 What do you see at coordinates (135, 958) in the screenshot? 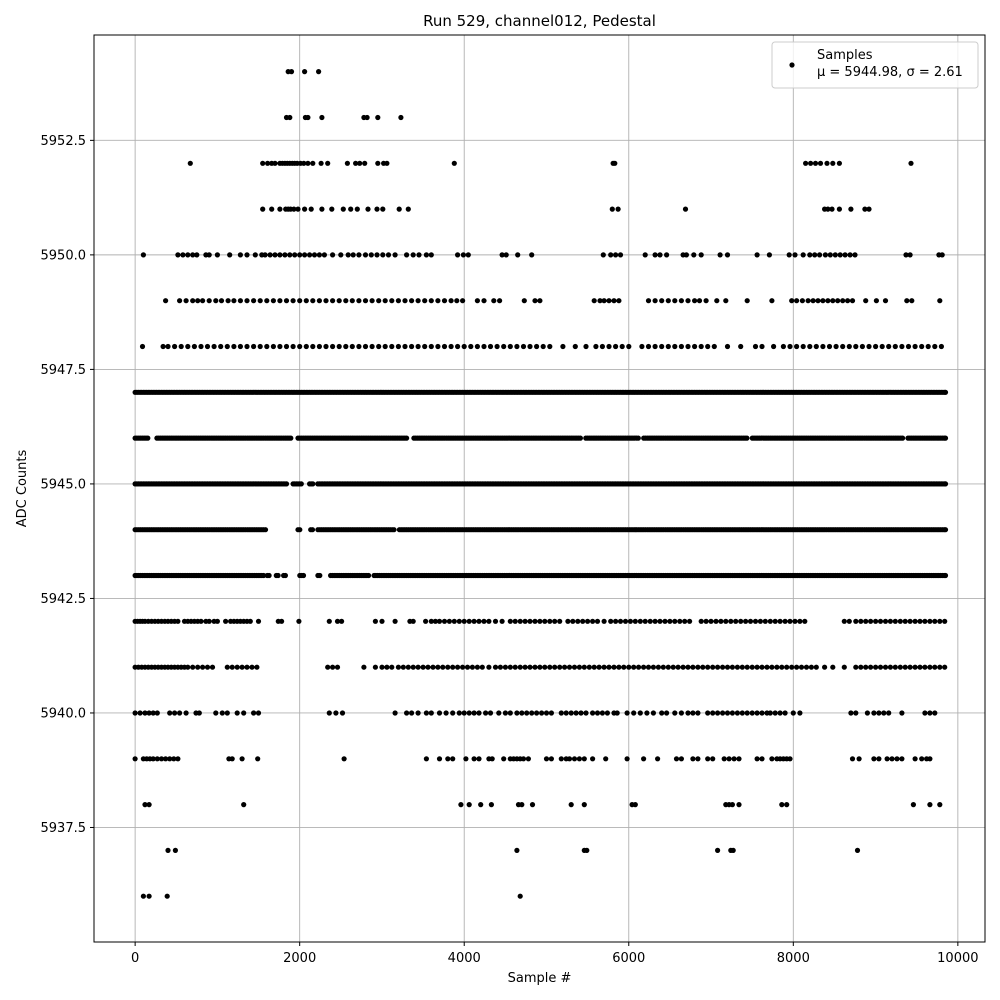
I see `x-tick-label: 0` at bounding box center [135, 958].